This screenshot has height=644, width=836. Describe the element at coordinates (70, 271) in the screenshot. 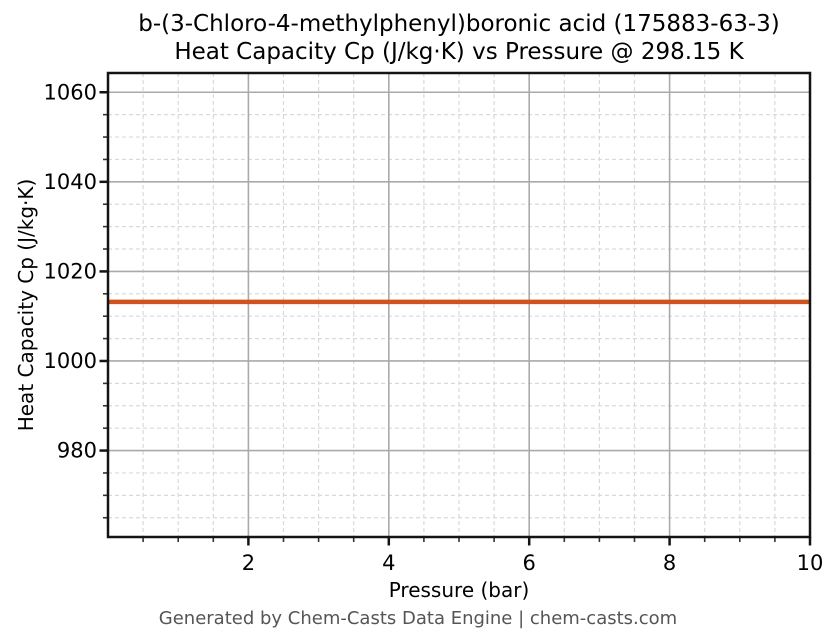

I see `y-tick-label: 1020` at that location.